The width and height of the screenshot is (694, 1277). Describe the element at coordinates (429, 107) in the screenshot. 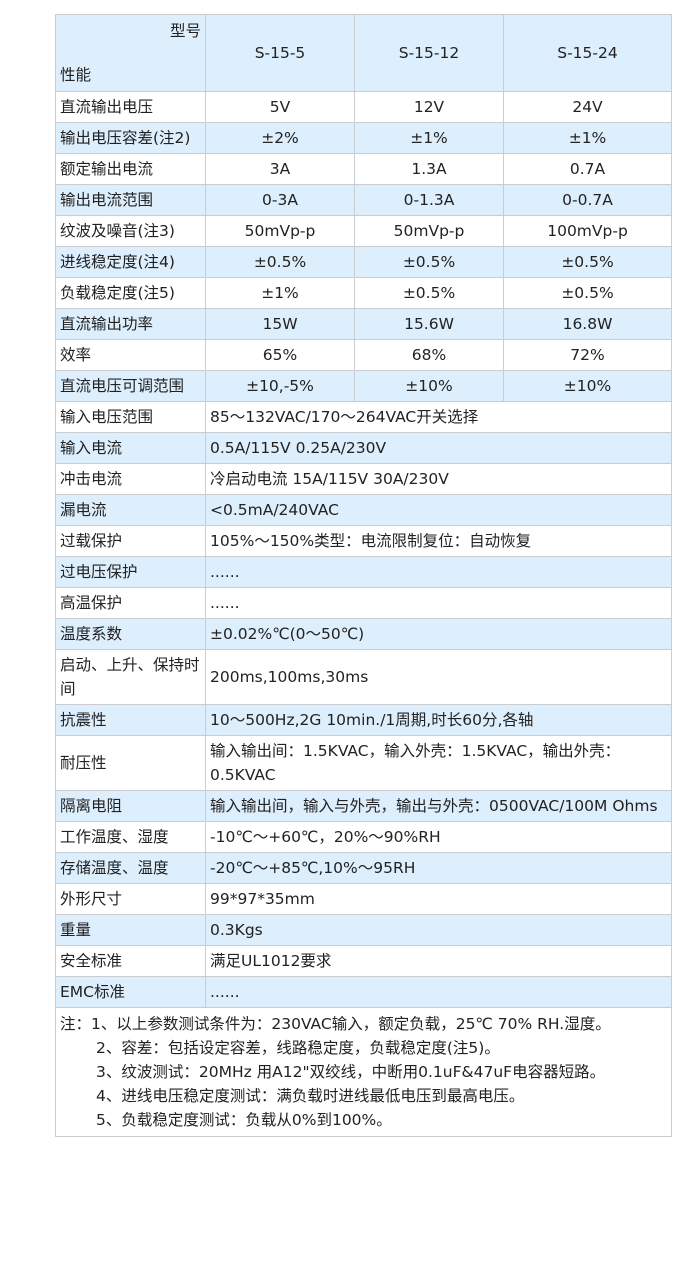

I see `row-value: 12V` at that location.